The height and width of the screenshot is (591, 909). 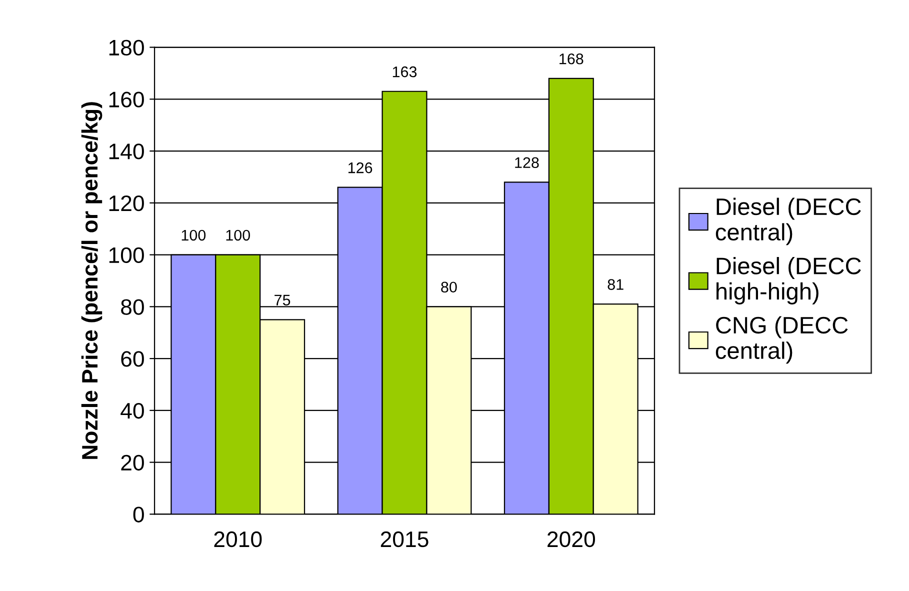 What do you see at coordinates (126, 152) in the screenshot?
I see `y-tick-label: 140` at bounding box center [126, 152].